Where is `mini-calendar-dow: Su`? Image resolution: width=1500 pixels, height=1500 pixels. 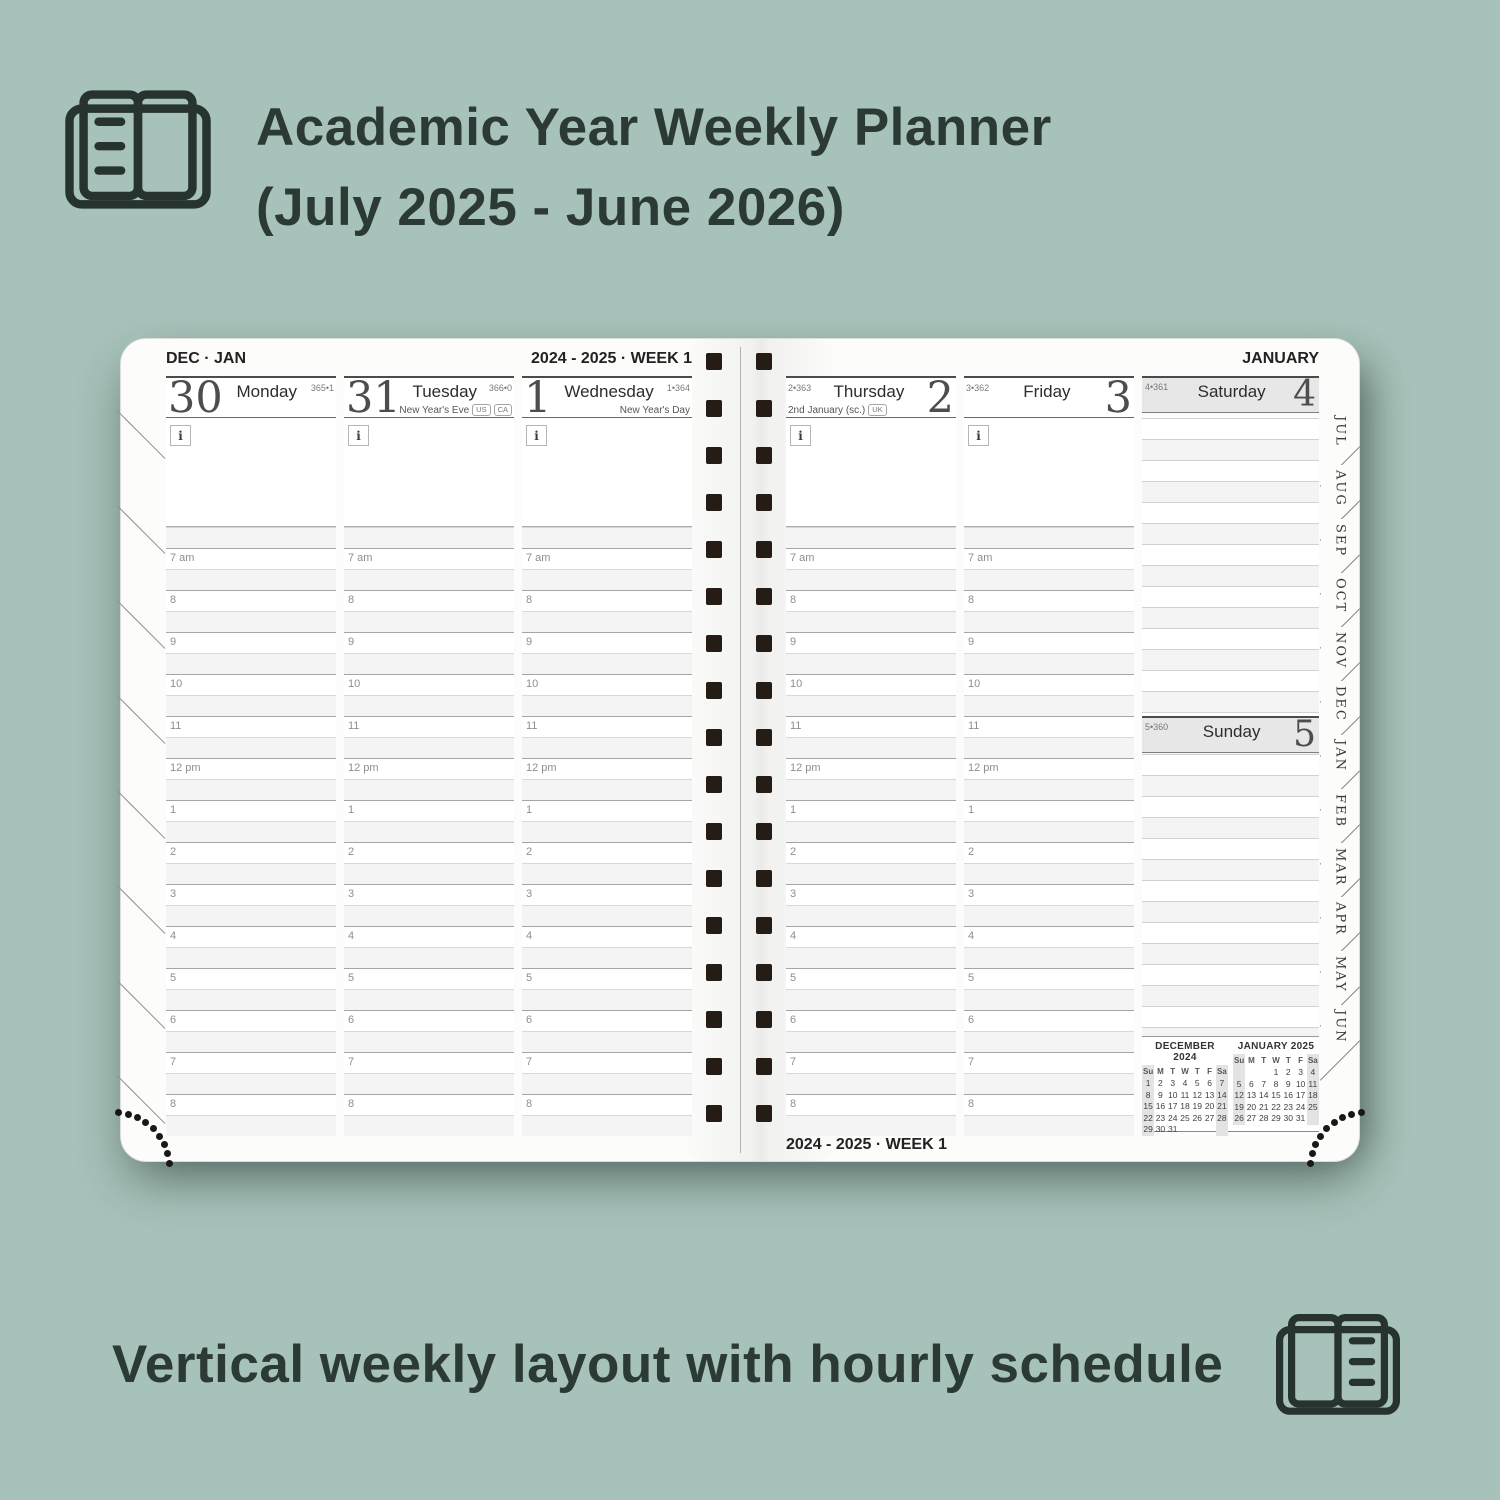 mini-calendar-dow: Su is located at coordinates (1148, 1071).